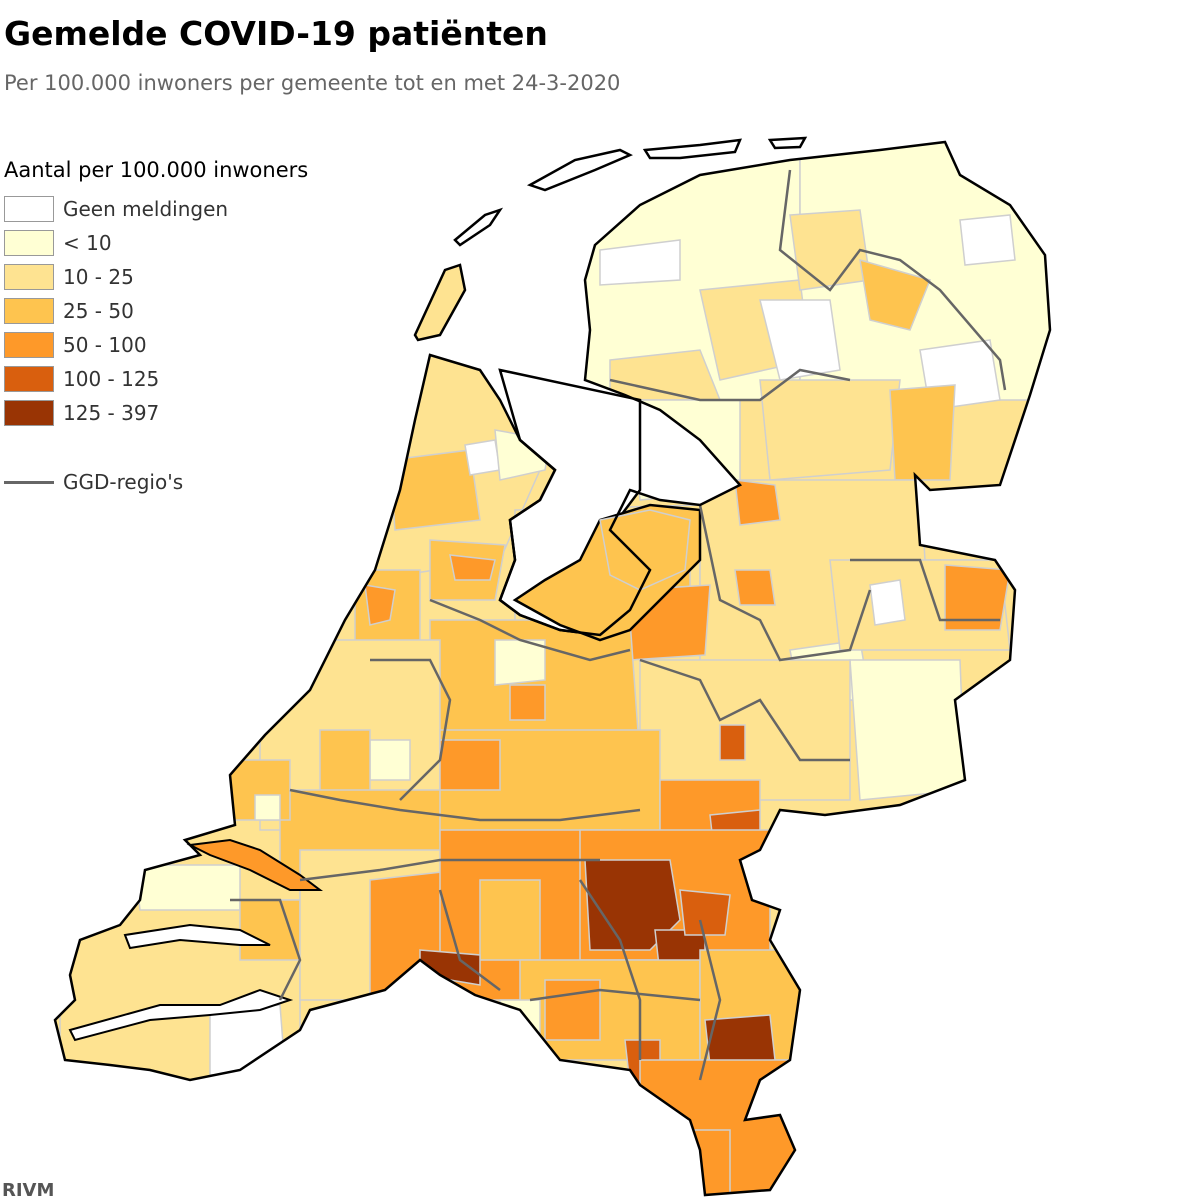 Image resolution: width=1200 pixels, height=1200 pixels. What do you see at coordinates (685, 450) in the screenshot?
I see `region-flevoland-north` at bounding box center [685, 450].